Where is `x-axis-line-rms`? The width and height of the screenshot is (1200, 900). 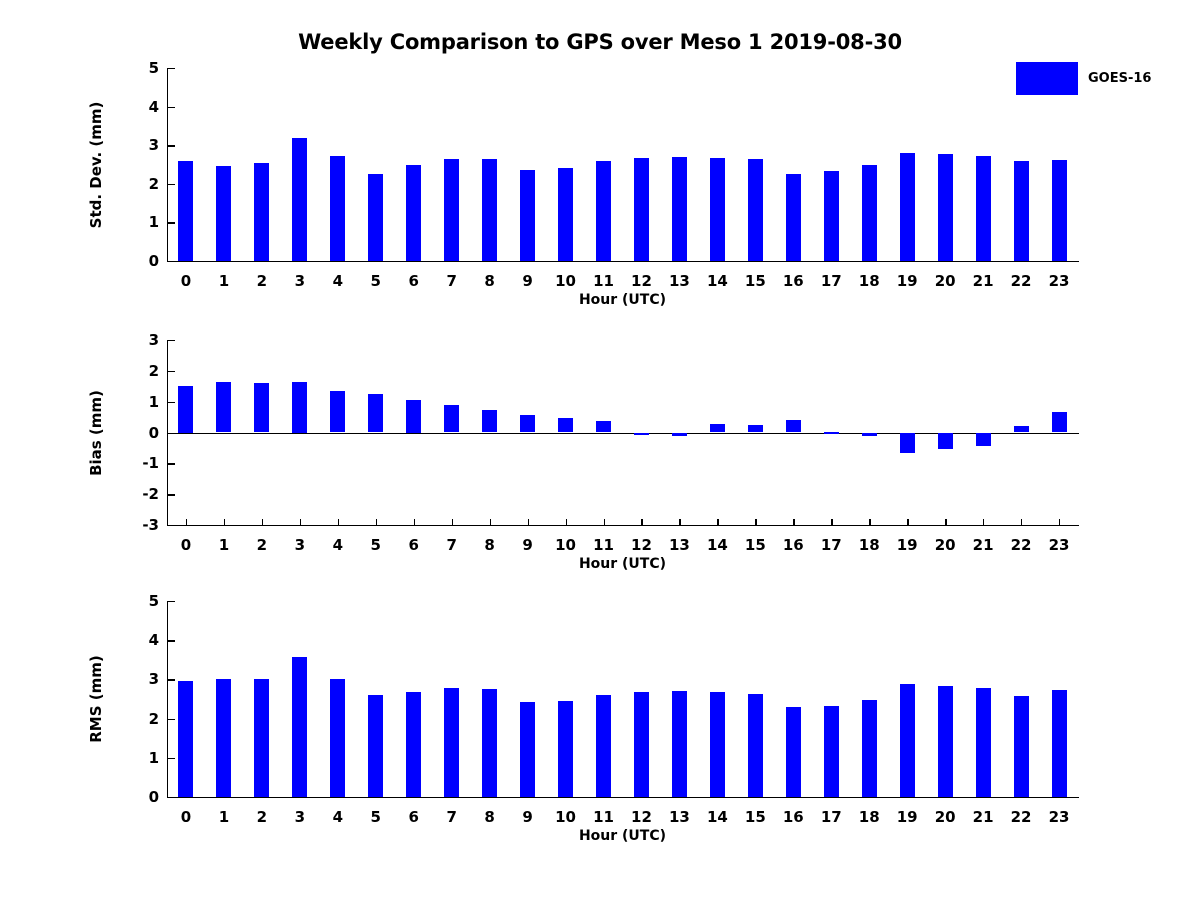 x-axis-line-rms is located at coordinates (623, 798).